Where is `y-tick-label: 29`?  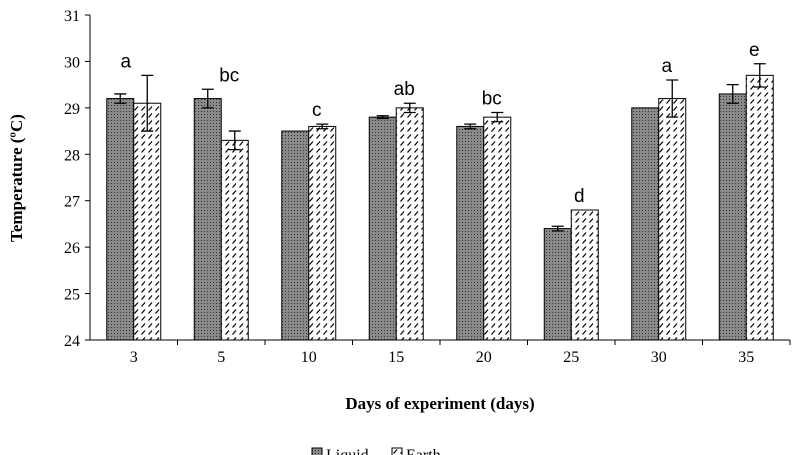 y-tick-label: 29 is located at coordinates (72, 109).